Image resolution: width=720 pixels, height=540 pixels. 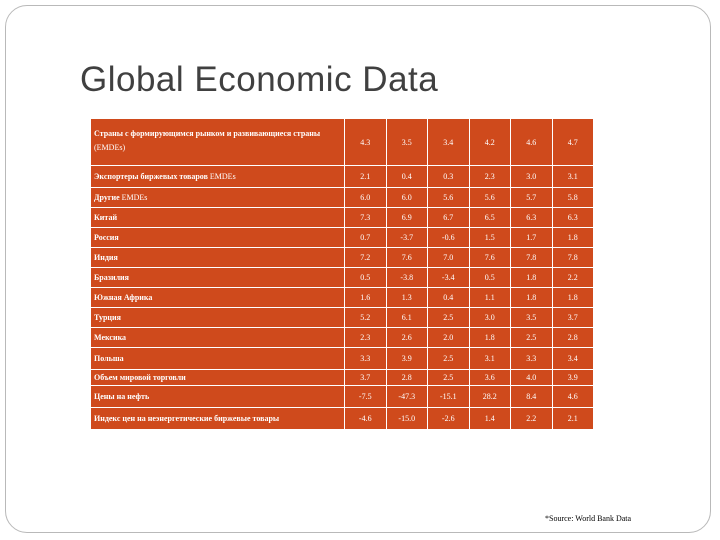 I want to click on value-cell: -7.5, so click(x=365, y=396).